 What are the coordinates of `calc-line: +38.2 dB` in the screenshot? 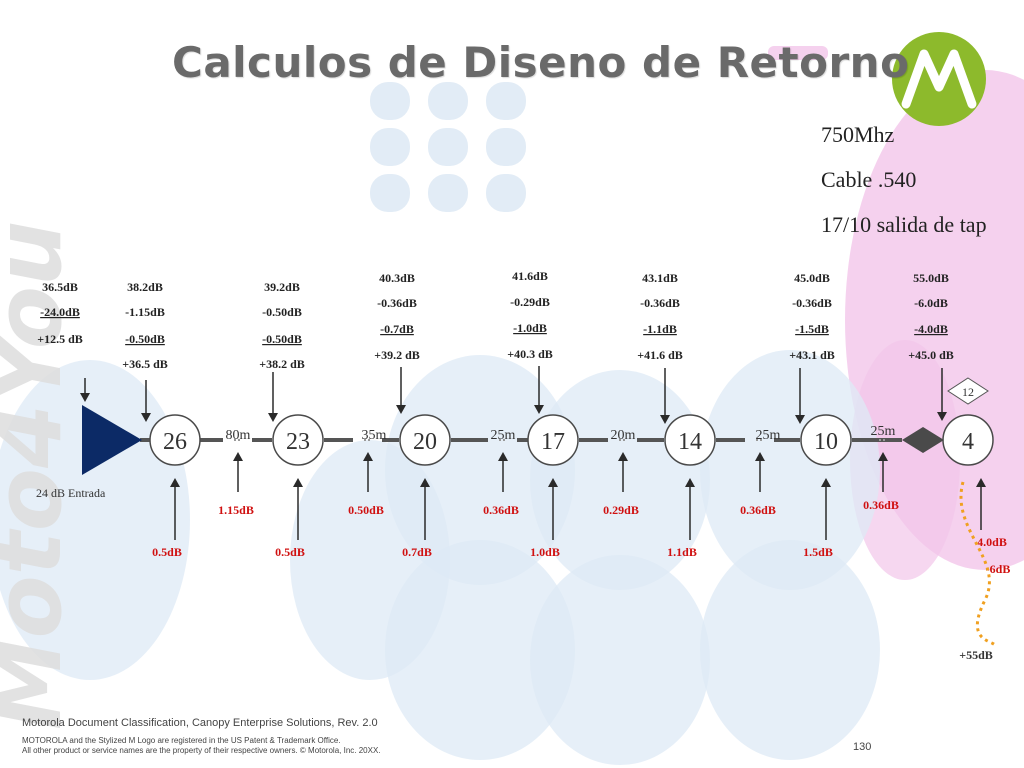 It's located at (282, 364).